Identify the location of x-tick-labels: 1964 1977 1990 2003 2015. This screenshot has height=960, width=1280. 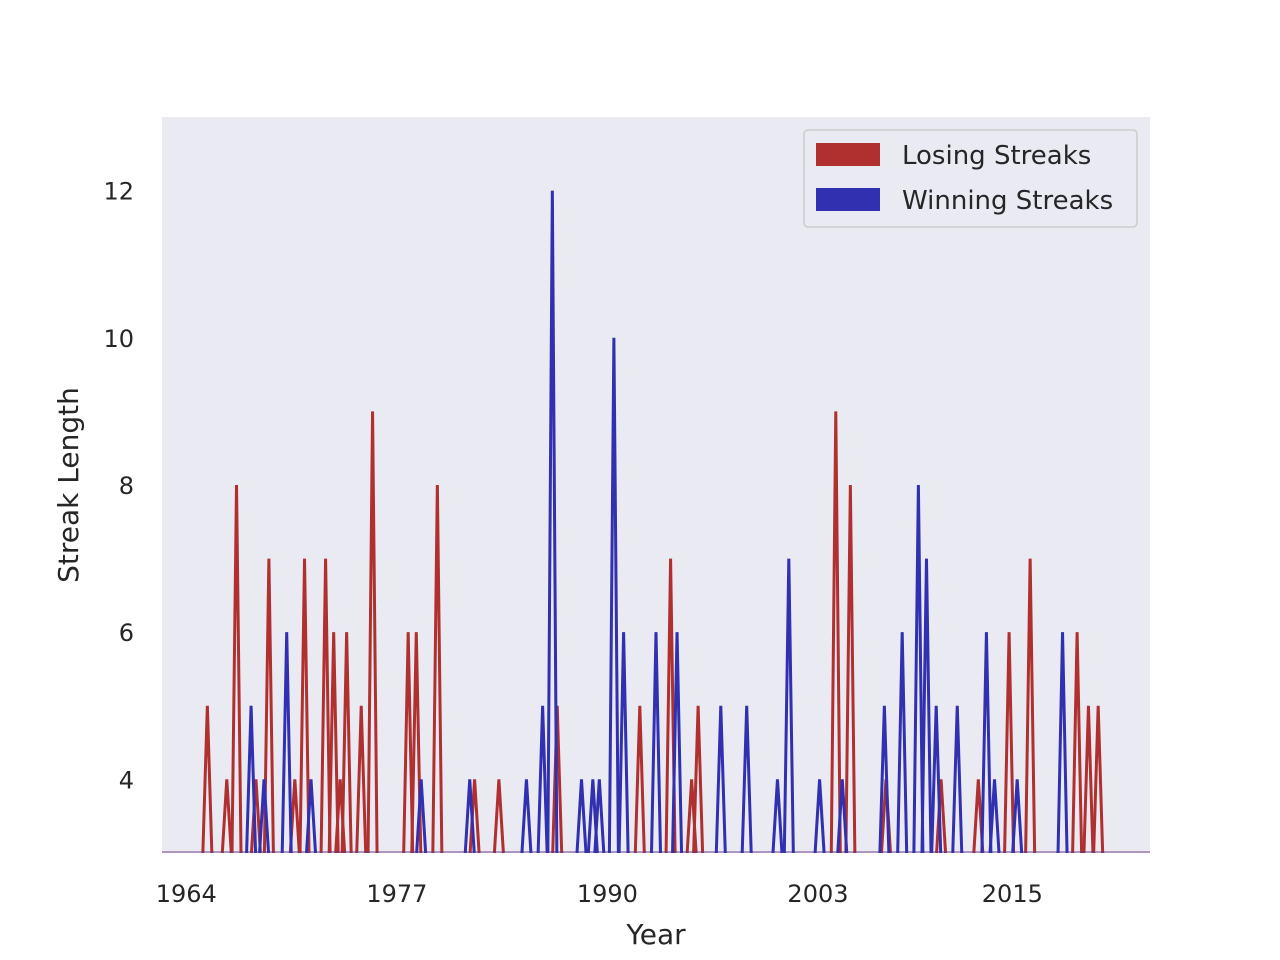
(599, 894).